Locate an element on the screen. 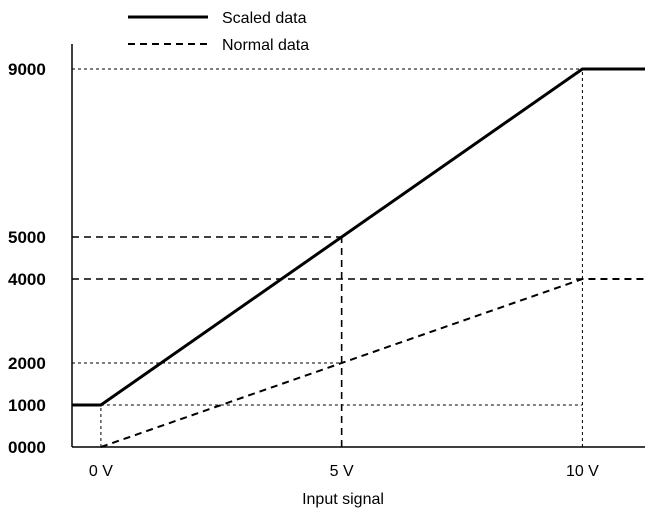 The width and height of the screenshot is (645, 512). x-tick-label: 0 V is located at coordinates (101, 471).